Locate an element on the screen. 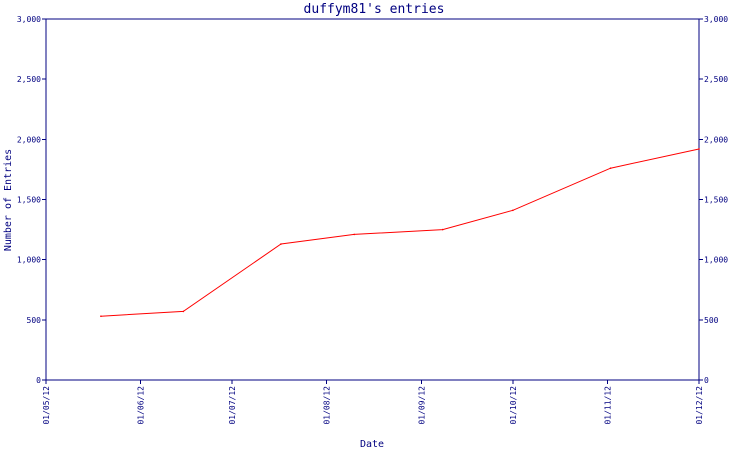  x-tick-label: 01/05/12 is located at coordinates (46, 405).